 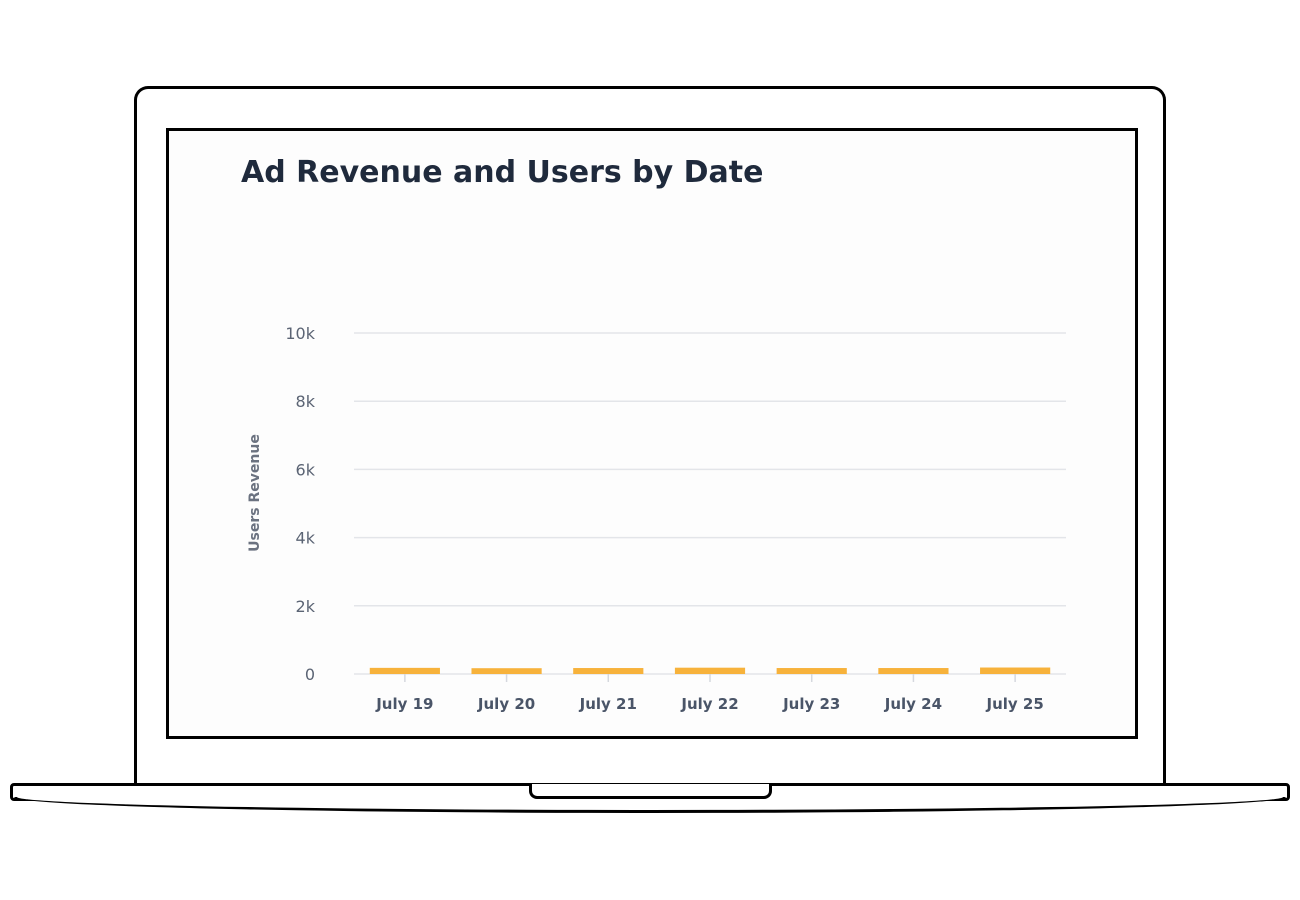 I want to click on y-axis-title: Users Revenue, so click(x=255, y=493).